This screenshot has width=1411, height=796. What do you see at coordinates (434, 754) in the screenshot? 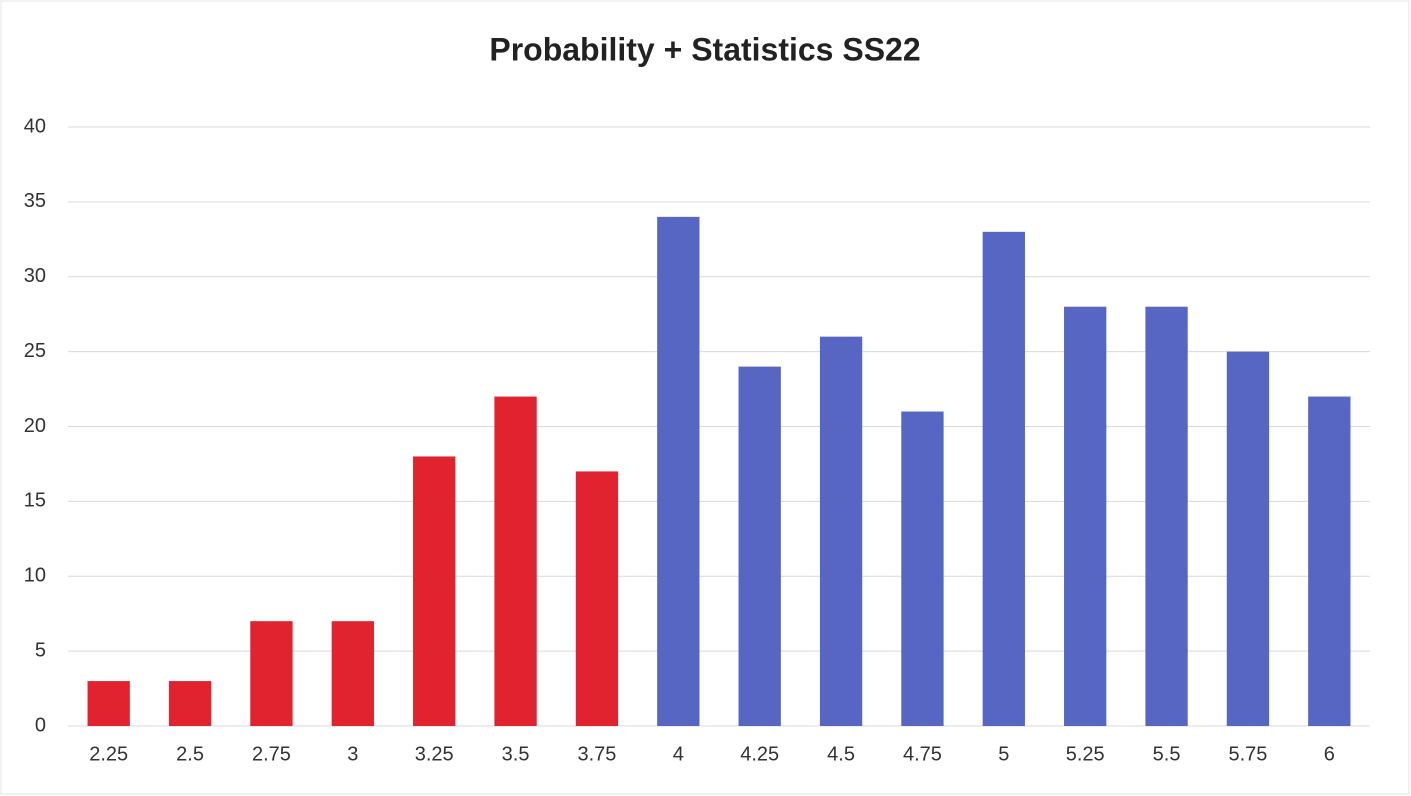
I see `x-tick-label: 3.25` at bounding box center [434, 754].